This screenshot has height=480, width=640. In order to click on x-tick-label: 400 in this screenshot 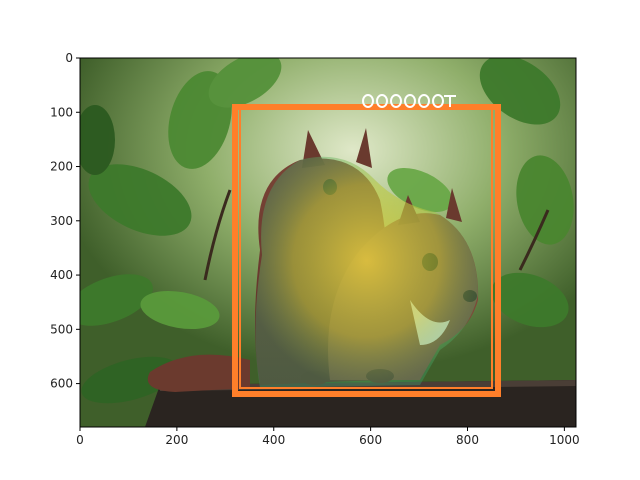, I will do `click(273, 440)`.